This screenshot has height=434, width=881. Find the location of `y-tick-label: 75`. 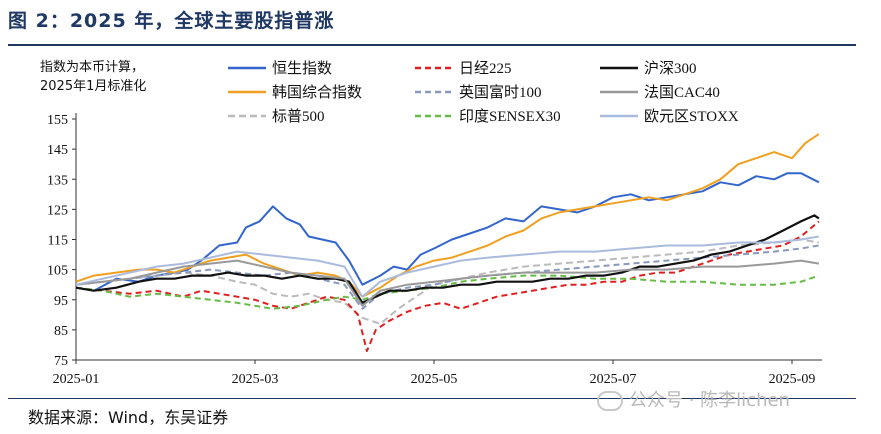

y-tick-label: 75 is located at coordinates (61, 361).